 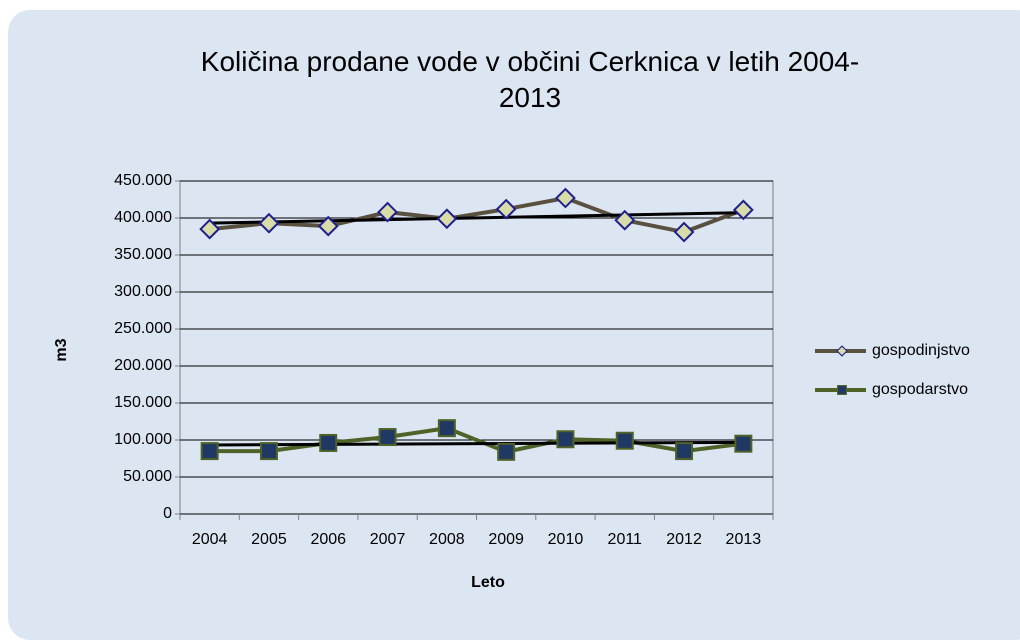 I want to click on x-tick-label: 2011, so click(x=625, y=539).